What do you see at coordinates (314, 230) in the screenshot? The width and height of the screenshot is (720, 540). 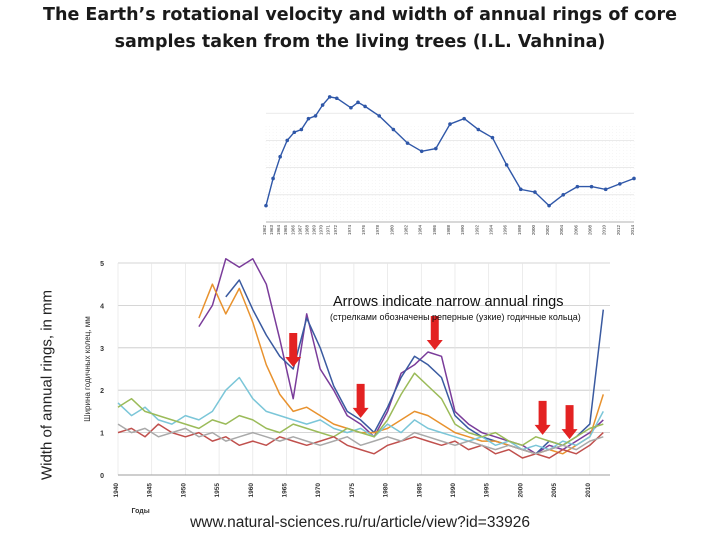 I see `upper-x-tick-label: 1969` at bounding box center [314, 230].